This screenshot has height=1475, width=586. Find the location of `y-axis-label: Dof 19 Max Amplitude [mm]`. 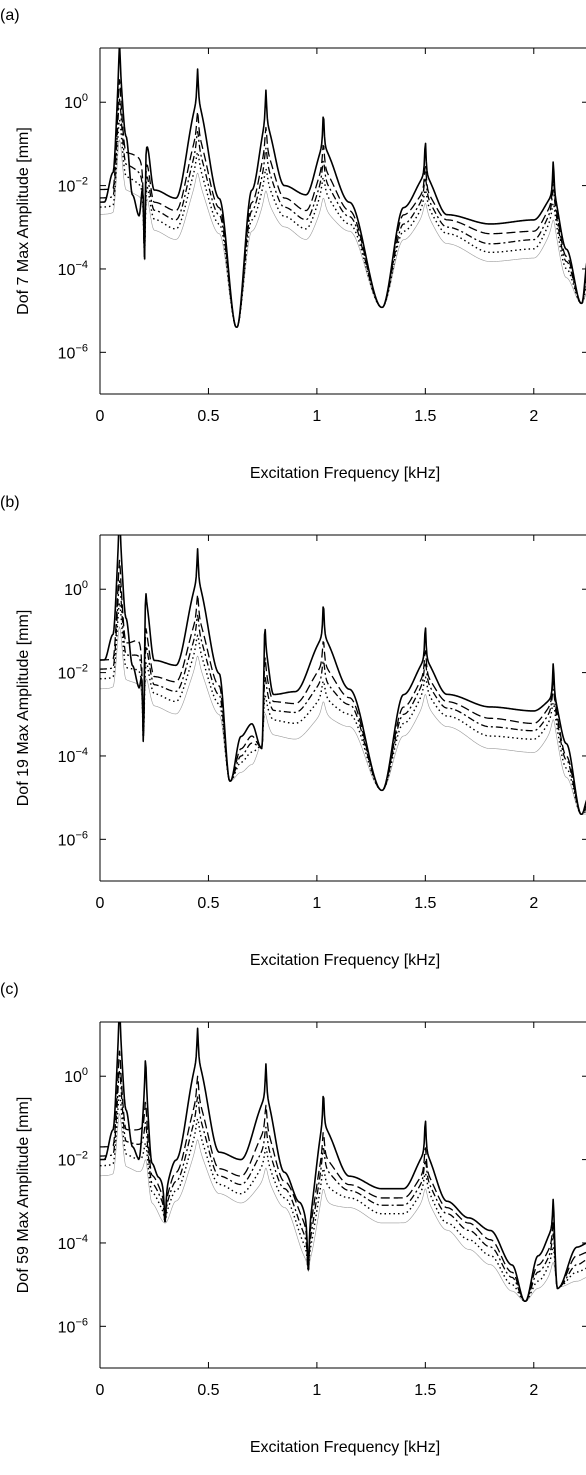

y-axis-label: Dof 19 Max Amplitude [mm] is located at coordinates (23, 708).